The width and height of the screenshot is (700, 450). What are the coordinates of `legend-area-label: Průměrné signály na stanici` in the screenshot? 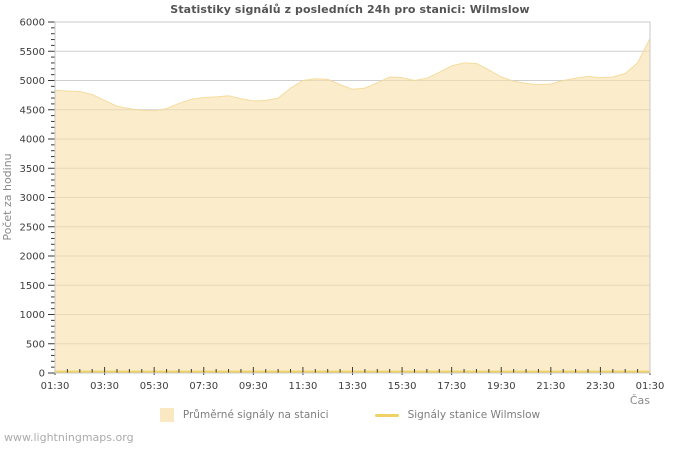 It's located at (255, 415).